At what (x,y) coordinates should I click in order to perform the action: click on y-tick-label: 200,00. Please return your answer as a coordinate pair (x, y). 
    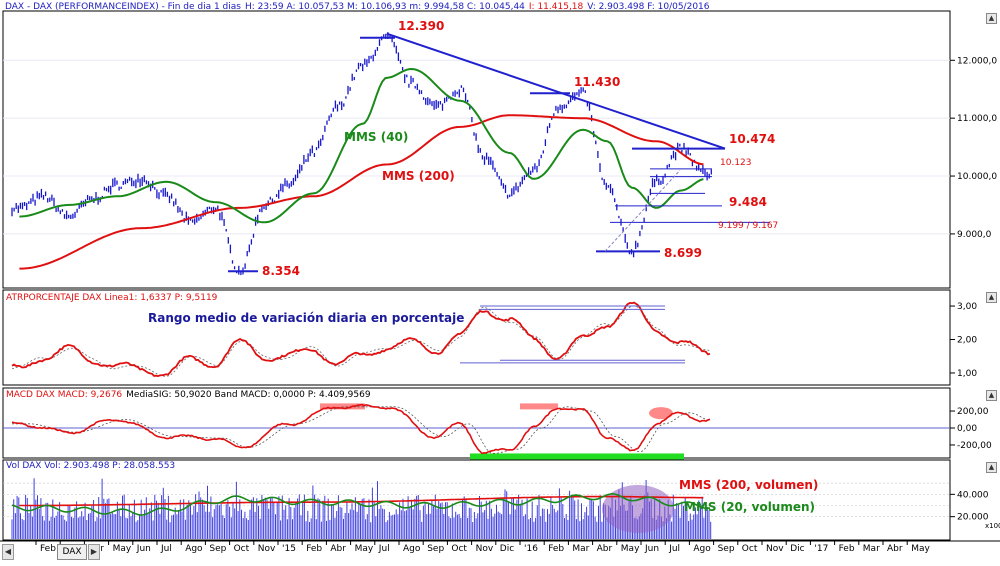
    Looking at the image, I should click on (973, 412).